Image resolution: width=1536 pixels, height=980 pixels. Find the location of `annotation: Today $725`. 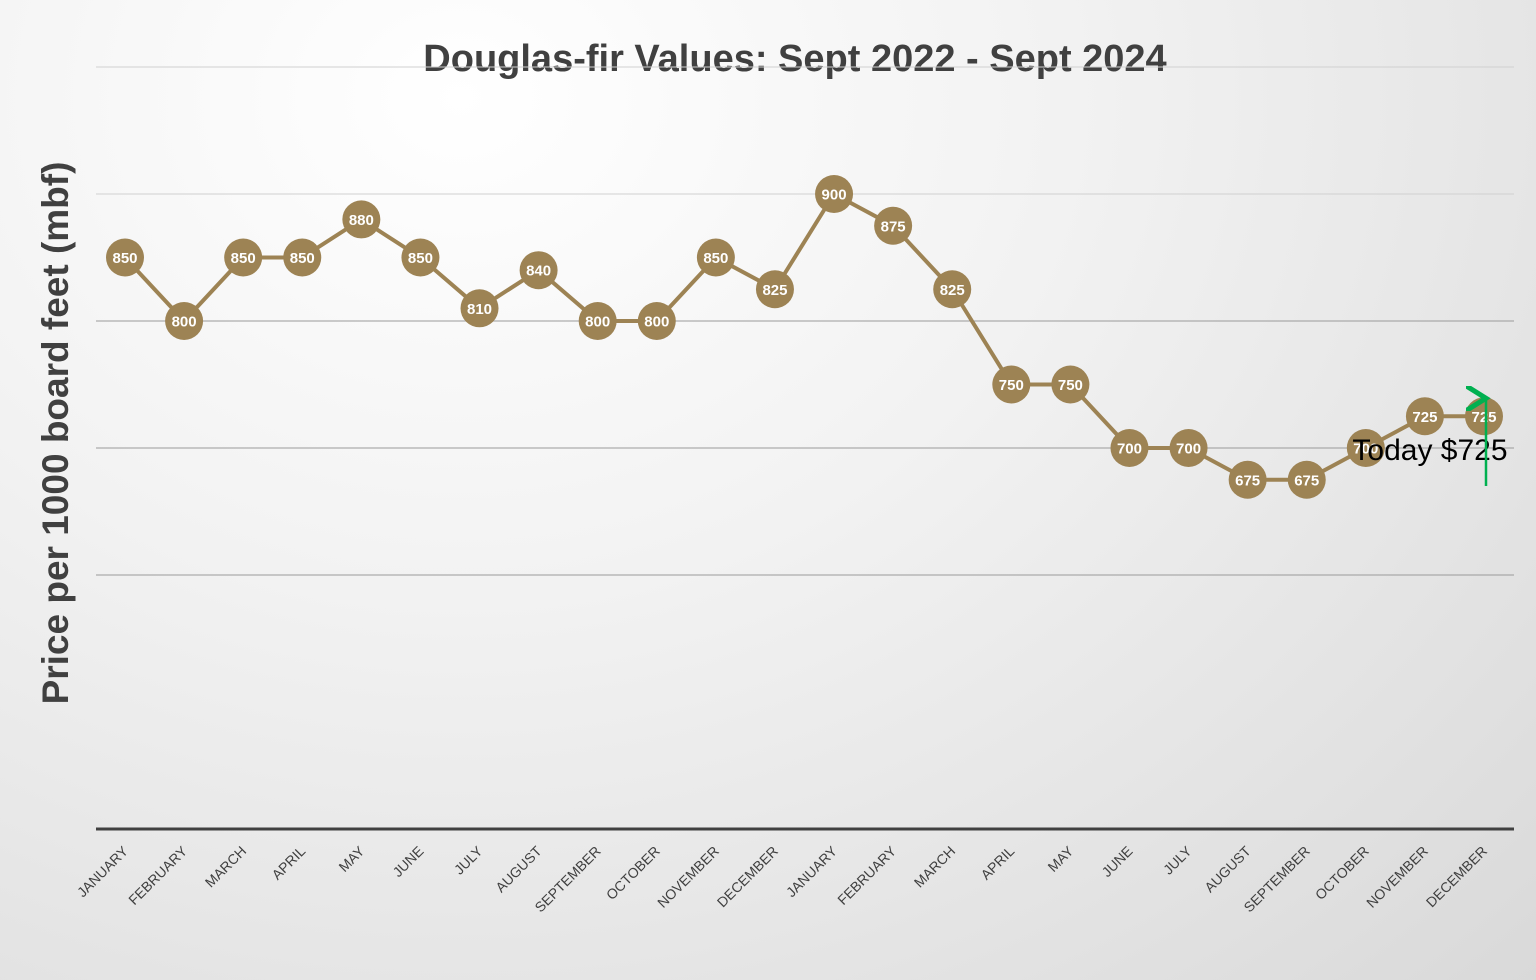

annotation: Today $725 is located at coordinates (1430, 442).